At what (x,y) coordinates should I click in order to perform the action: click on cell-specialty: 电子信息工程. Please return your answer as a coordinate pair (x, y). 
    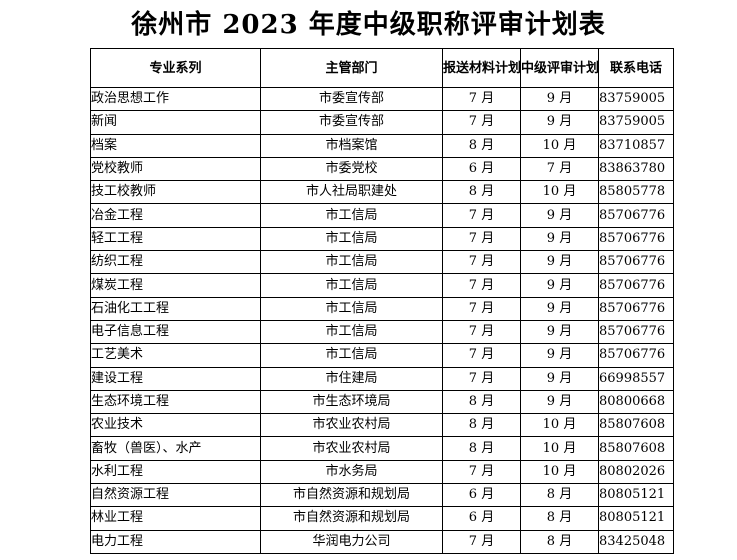
    Looking at the image, I should click on (175, 332).